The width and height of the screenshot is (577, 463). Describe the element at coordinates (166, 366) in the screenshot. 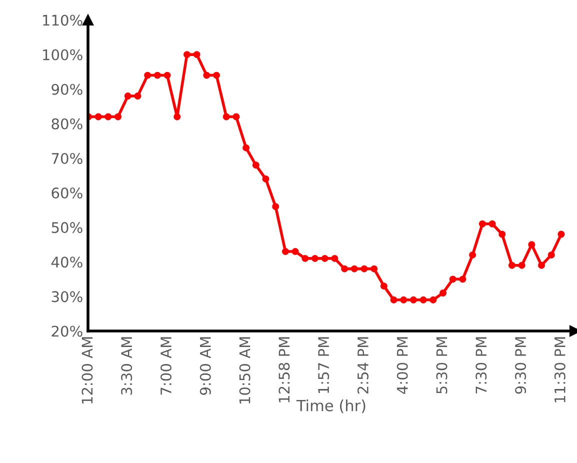

I see `x-tick-label: 7:00 AM` at that location.